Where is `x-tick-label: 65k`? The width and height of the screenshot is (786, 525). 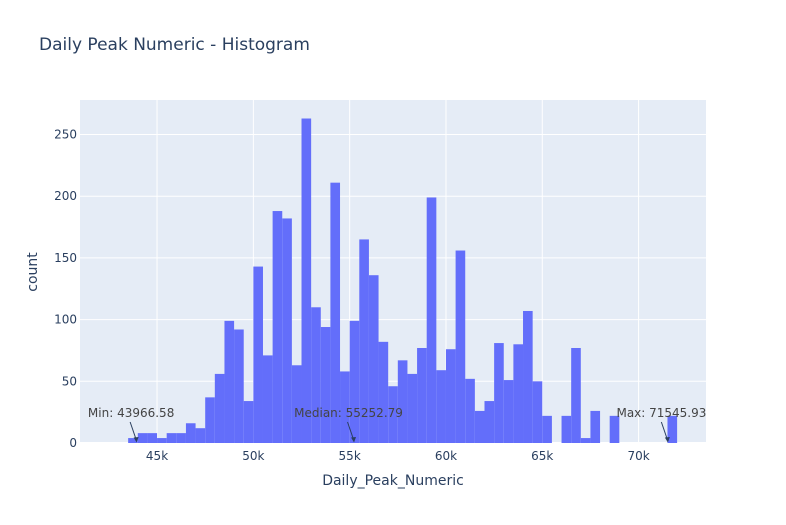
x-tick-label: 65k is located at coordinates (542, 456).